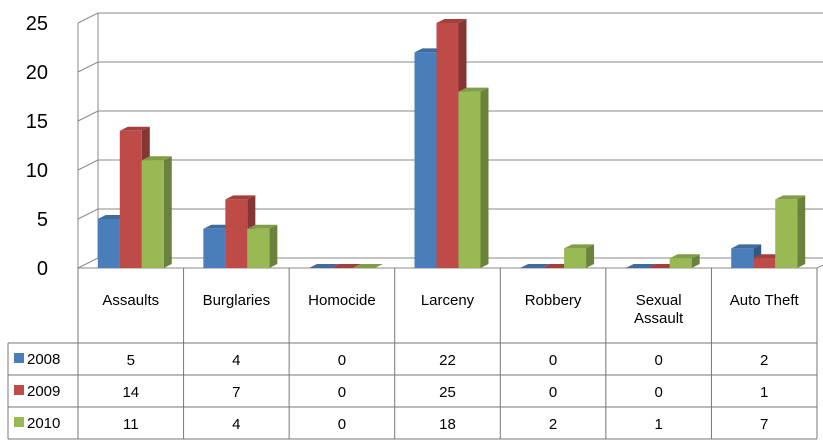  I want to click on y-tick-label: 0, so click(42, 269).